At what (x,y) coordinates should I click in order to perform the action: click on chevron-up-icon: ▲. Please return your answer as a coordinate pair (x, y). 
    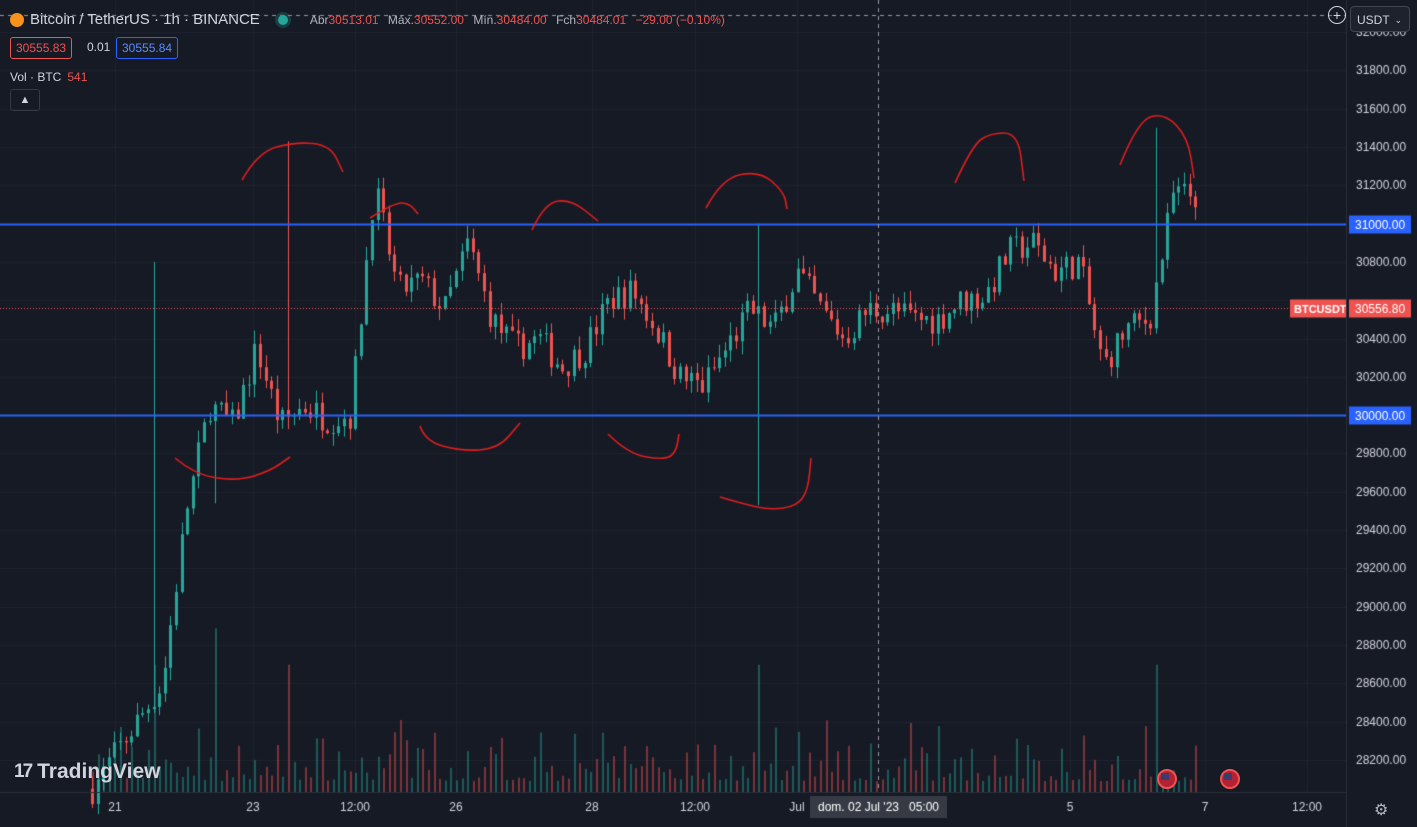
    Looking at the image, I should click on (25, 100).